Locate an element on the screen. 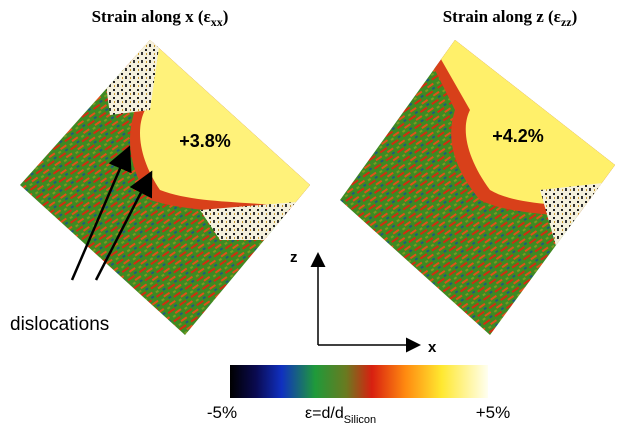 Image resolution: width=644 pixels, height=433 pixels. annotation: dislocations is located at coordinates (59, 324).